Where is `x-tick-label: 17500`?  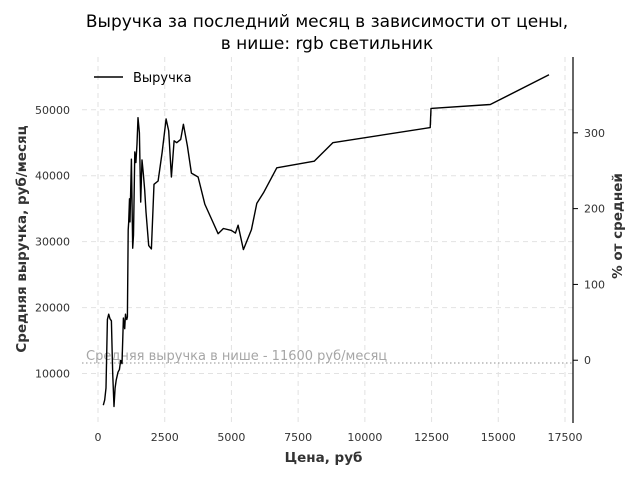
x-tick-label: 17500 is located at coordinates (564, 437).